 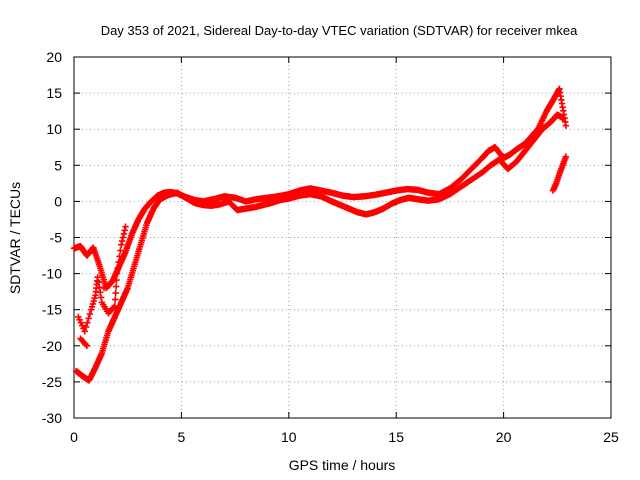 What do you see at coordinates (182, 437) in the screenshot?
I see `x-tick-label: 5` at bounding box center [182, 437].